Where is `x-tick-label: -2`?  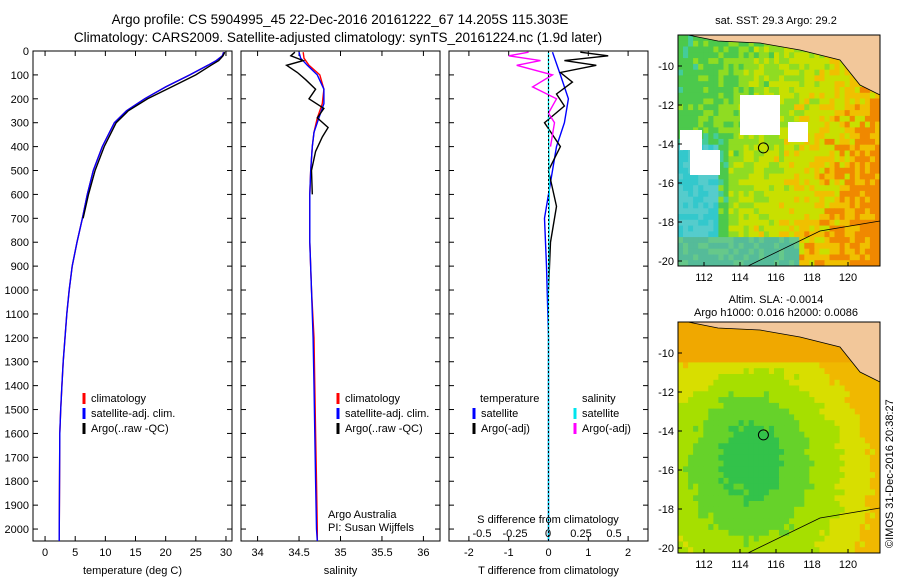
x-tick-label: -2 is located at coordinates (469, 553).